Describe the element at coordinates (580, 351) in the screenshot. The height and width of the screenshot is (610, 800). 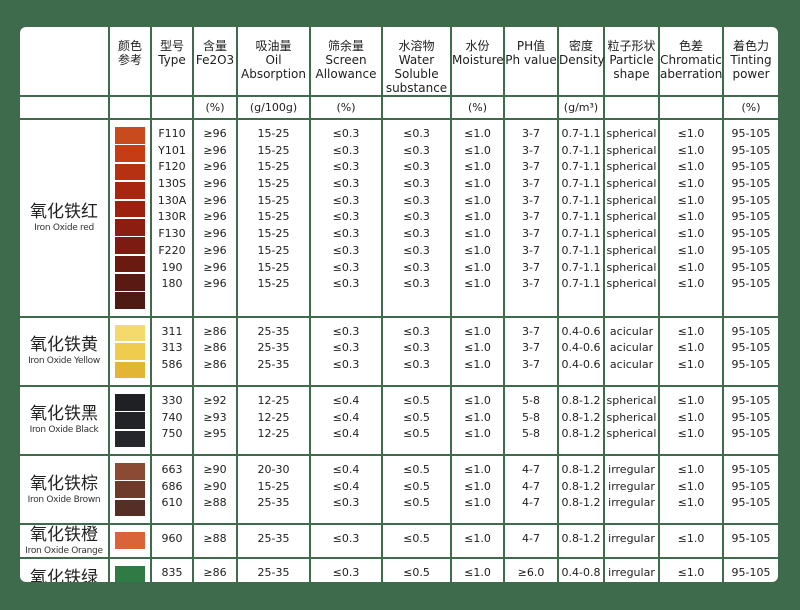
I see `cell-density: 0.4-0.6 0.4-0.6 0.4-0.6` at that location.